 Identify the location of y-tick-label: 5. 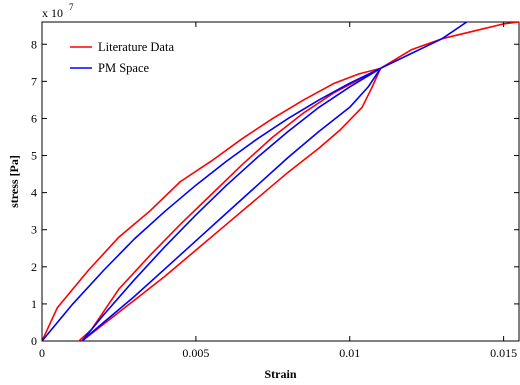
(34, 156).